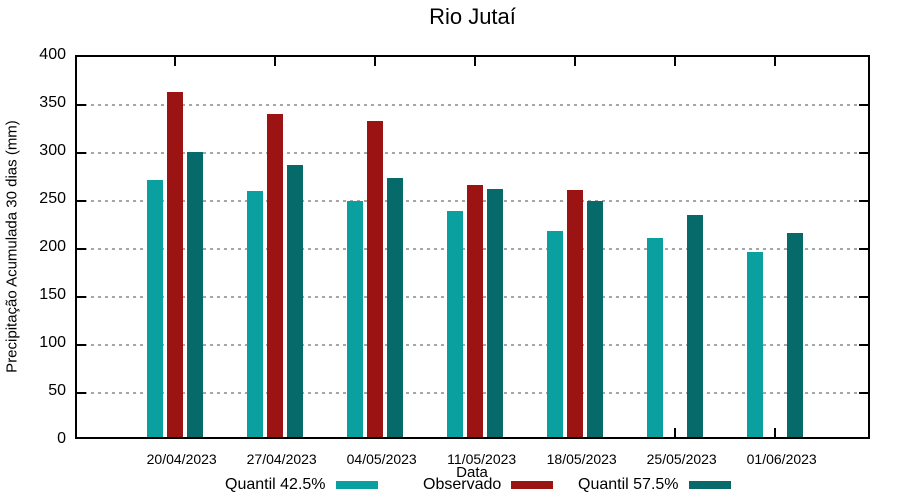 The width and height of the screenshot is (900, 500). What do you see at coordinates (52, 54) in the screenshot?
I see `y-tick-label: 400` at bounding box center [52, 54].